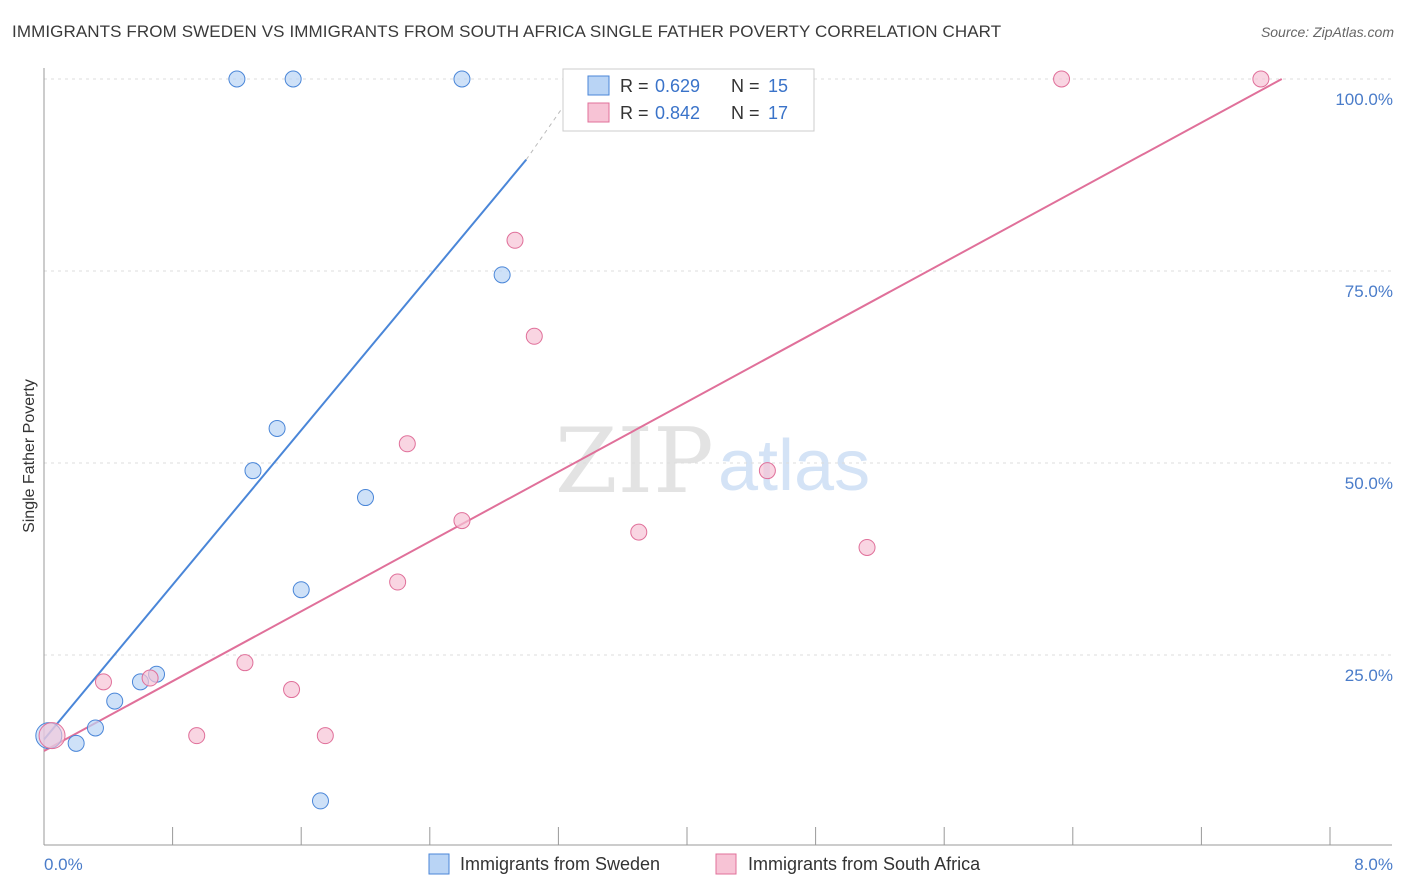 This screenshot has width=1406, height=892. What do you see at coordinates (726, 864) in the screenshot?
I see `legend-swatch-south-africa` at bounding box center [726, 864].